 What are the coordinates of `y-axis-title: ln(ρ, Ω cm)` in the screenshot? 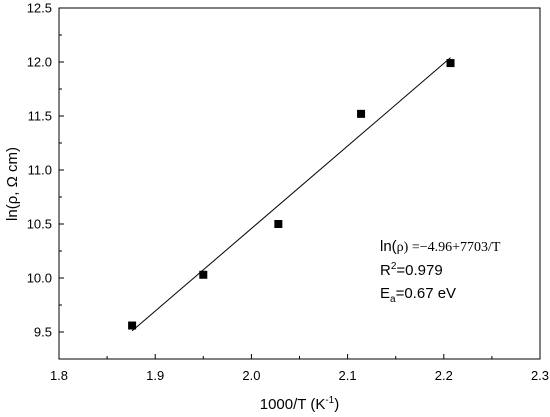 It's located at (12, 184).